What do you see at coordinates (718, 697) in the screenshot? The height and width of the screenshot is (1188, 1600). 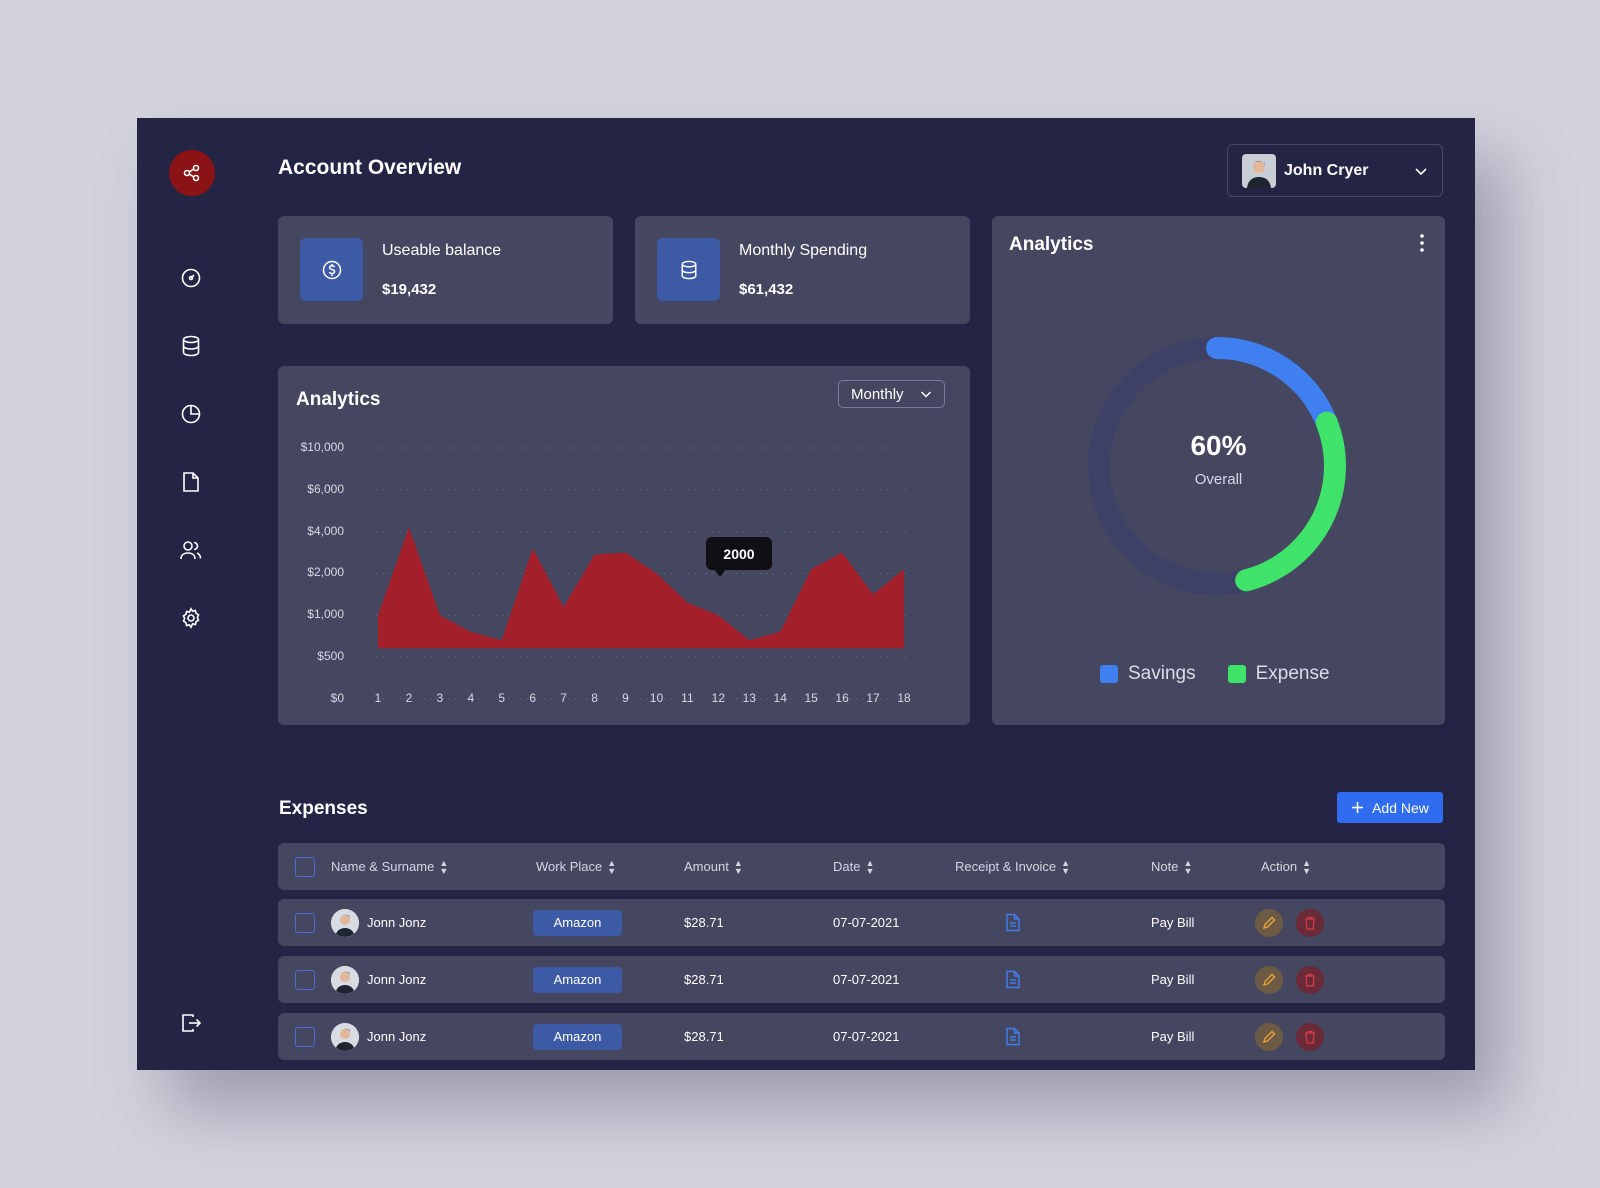 I see `x-tick-label: 12` at bounding box center [718, 697].